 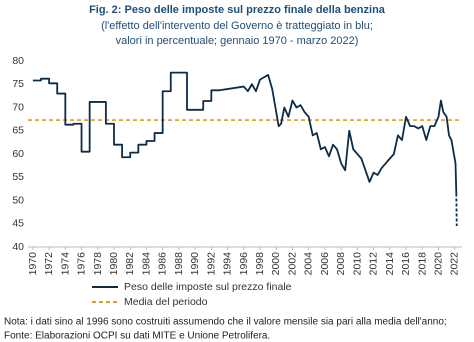 What do you see at coordinates (146, 264) in the screenshot?
I see `x-tick-label: 1984` at bounding box center [146, 264].